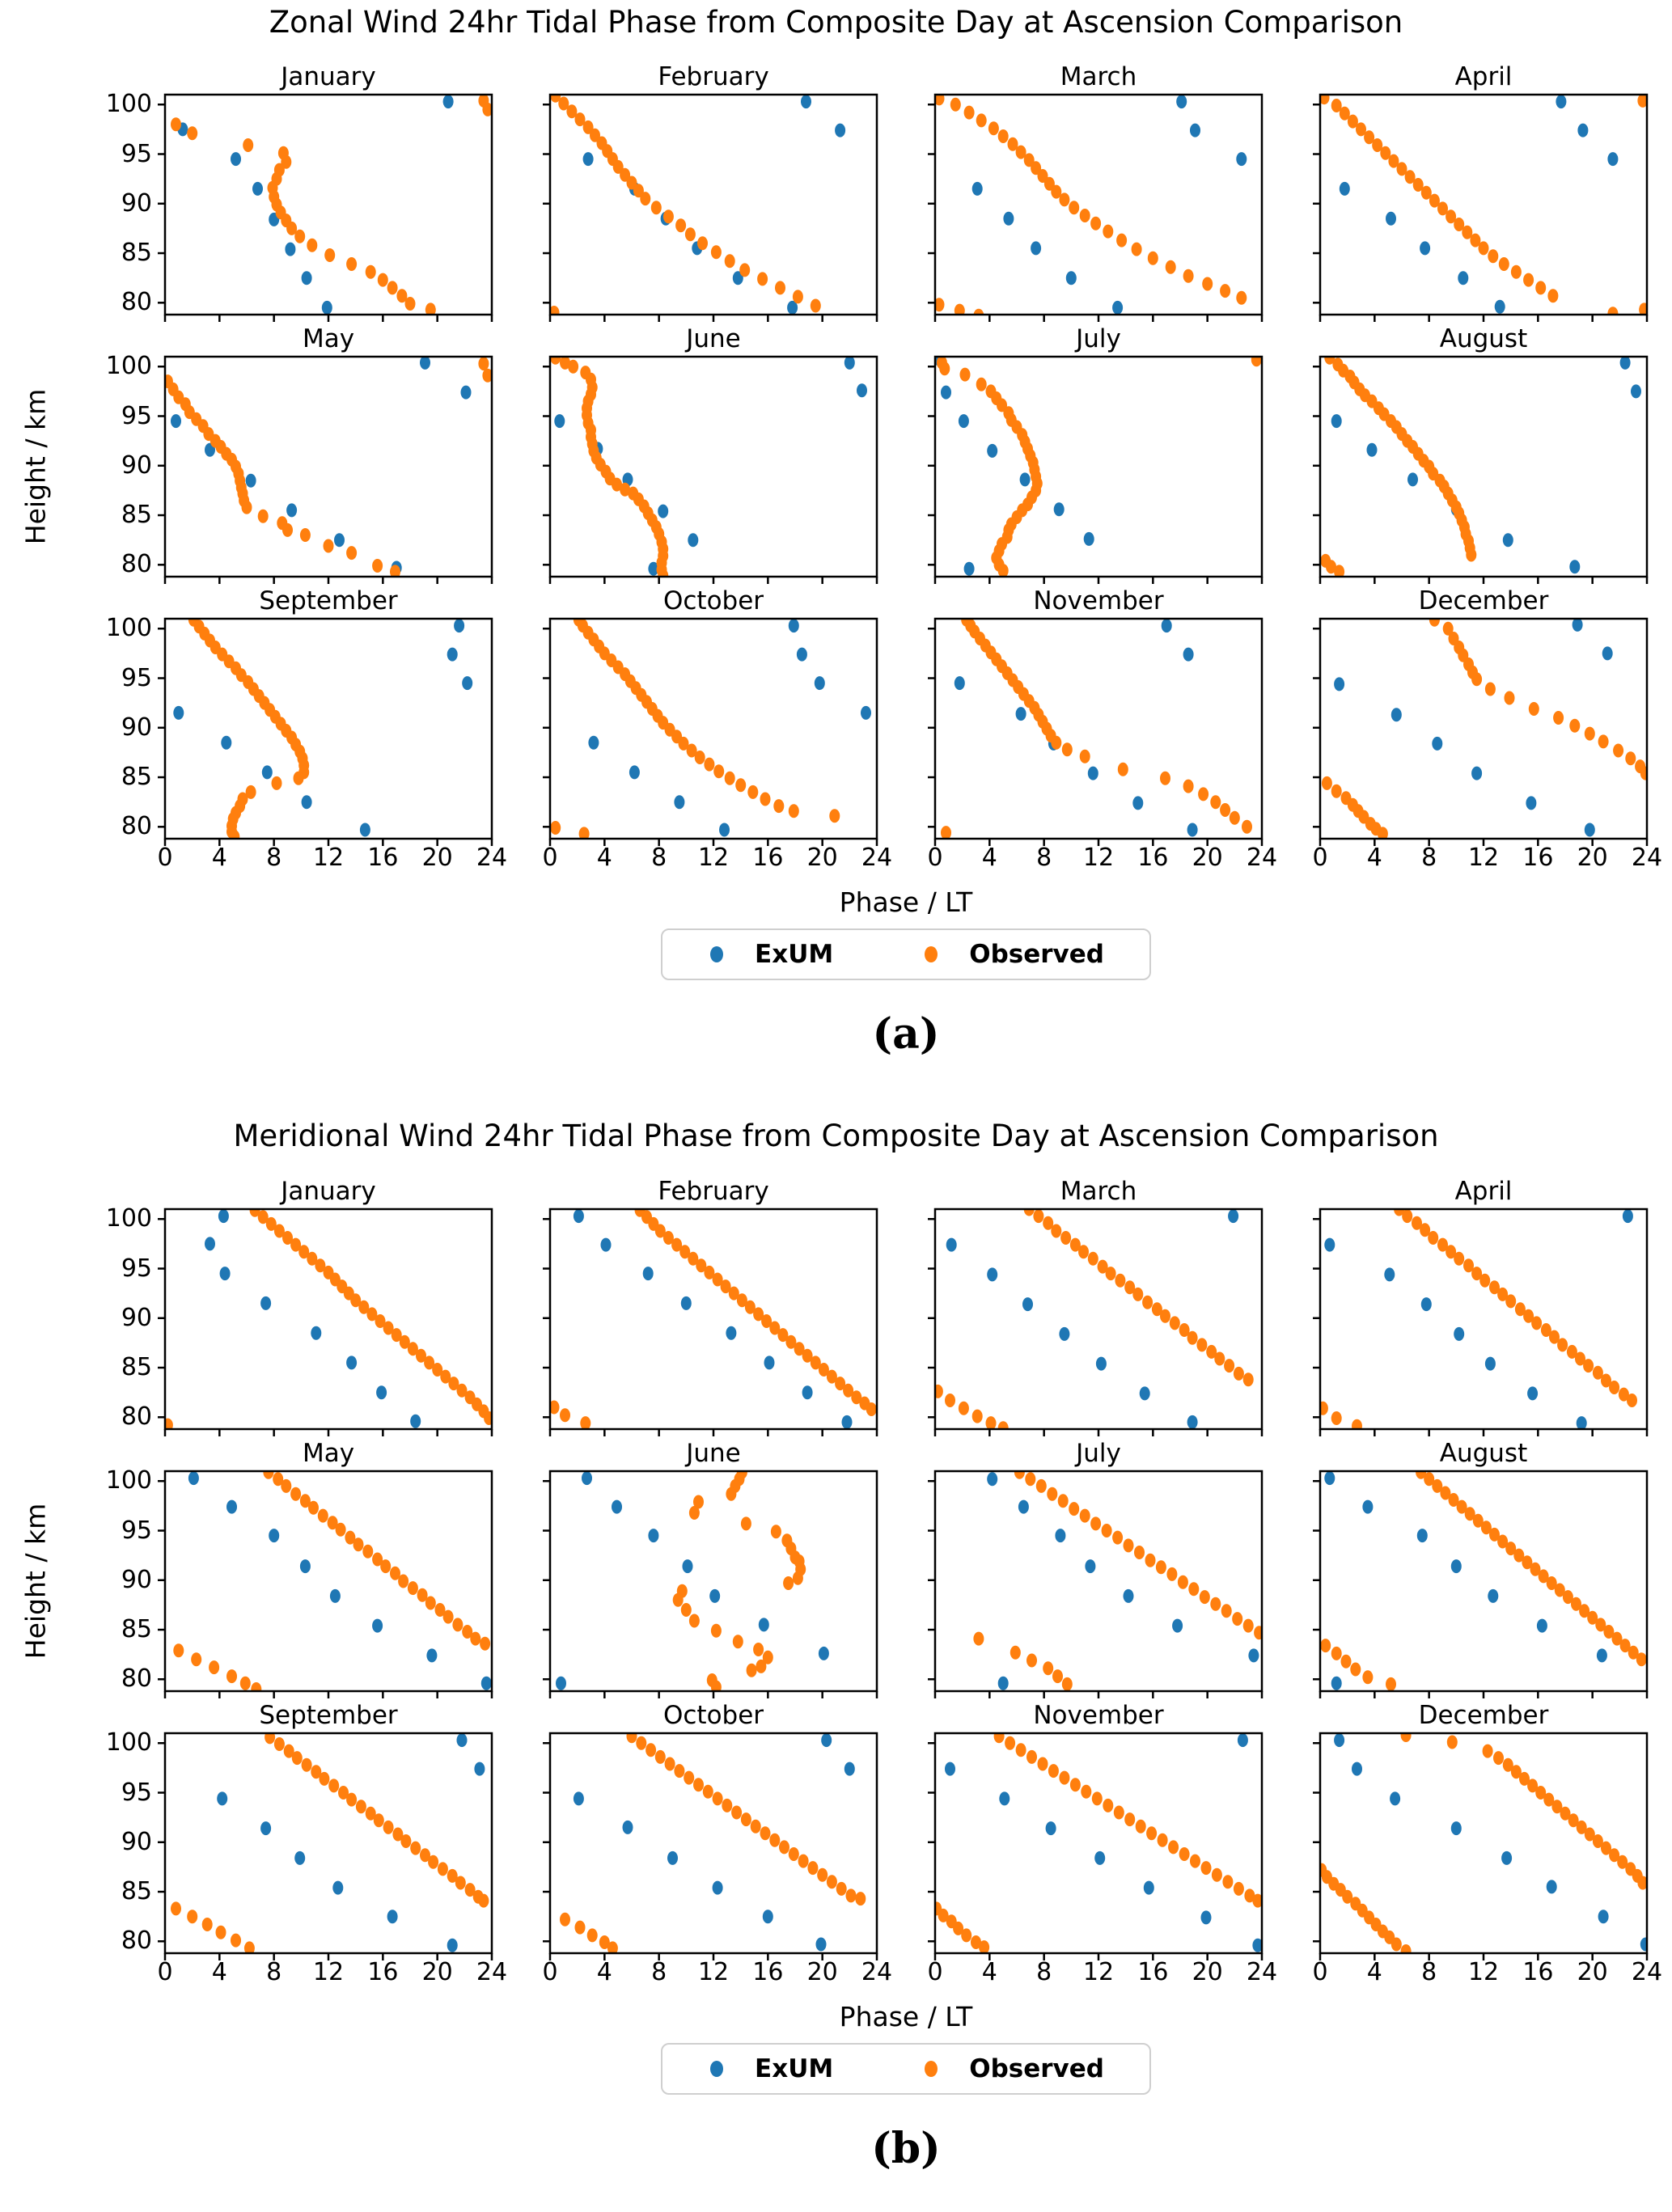 Image resolution: width=1672 pixels, height=2212 pixels. I want to click on subplot-august-a: August, so click(1481, 454).